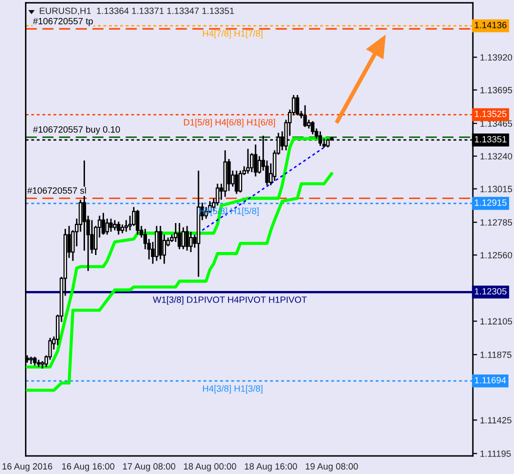 Image resolution: width=514 pixels, height=474 pixels. What do you see at coordinates (490, 291) in the screenshot?
I see `ref-line-label: 1.12305` at bounding box center [490, 291].